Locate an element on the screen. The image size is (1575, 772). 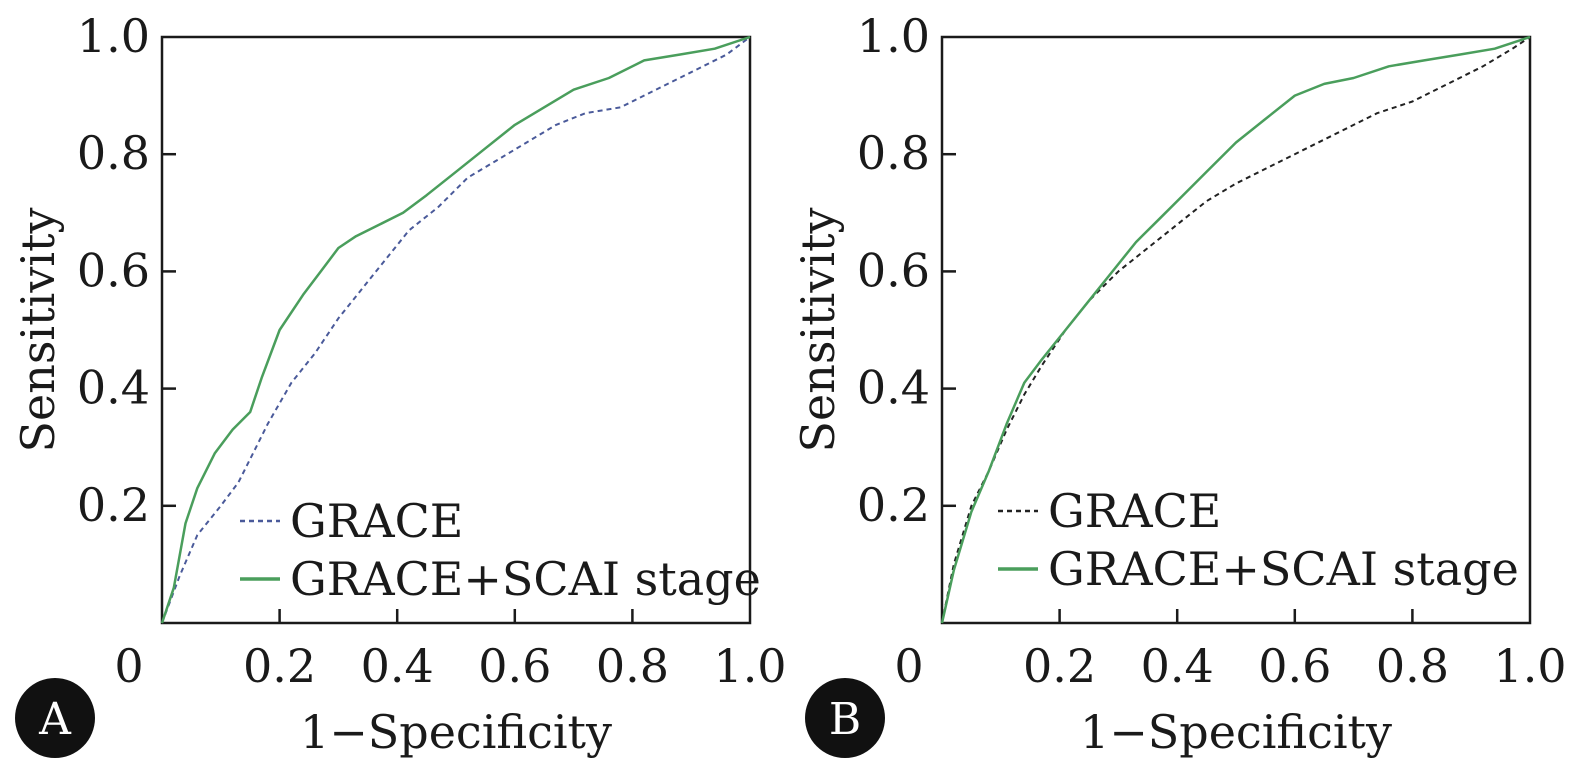
panel-badge-b is located at coordinates (845, 718).